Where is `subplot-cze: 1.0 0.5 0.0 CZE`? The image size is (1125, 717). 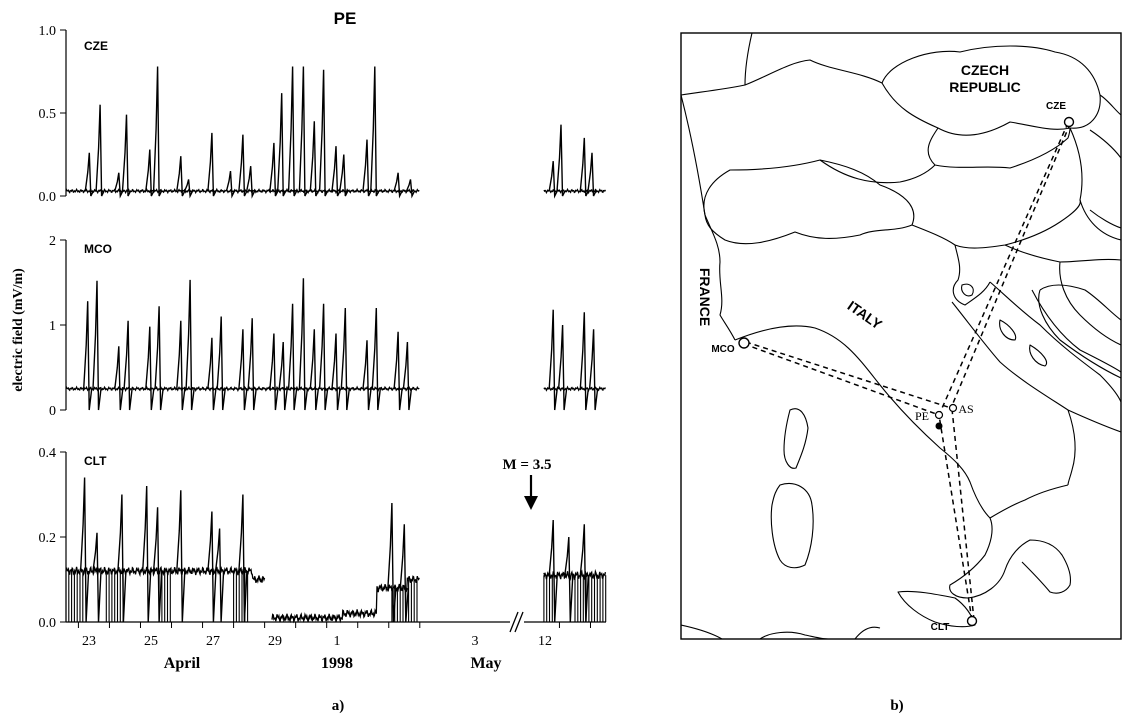 subplot-cze: 1.0 0.5 0.0 CZE is located at coordinates (322, 114).